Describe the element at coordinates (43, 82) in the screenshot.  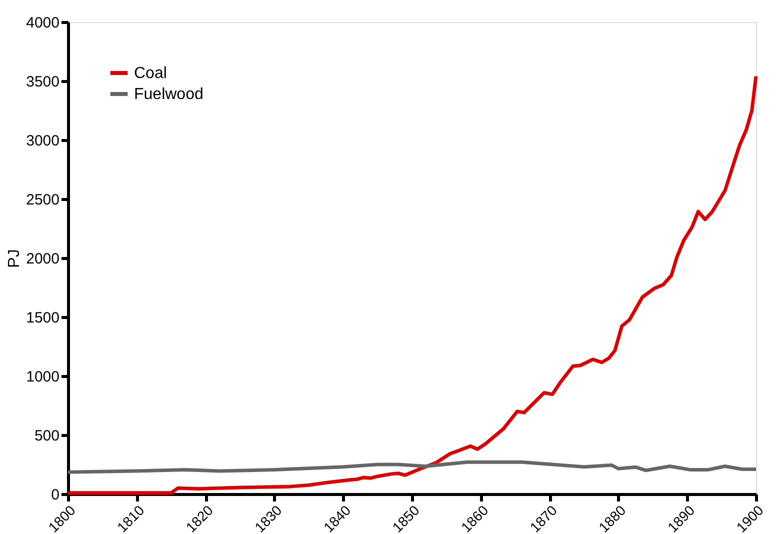
I see `y-tick-label: 3500` at that location.